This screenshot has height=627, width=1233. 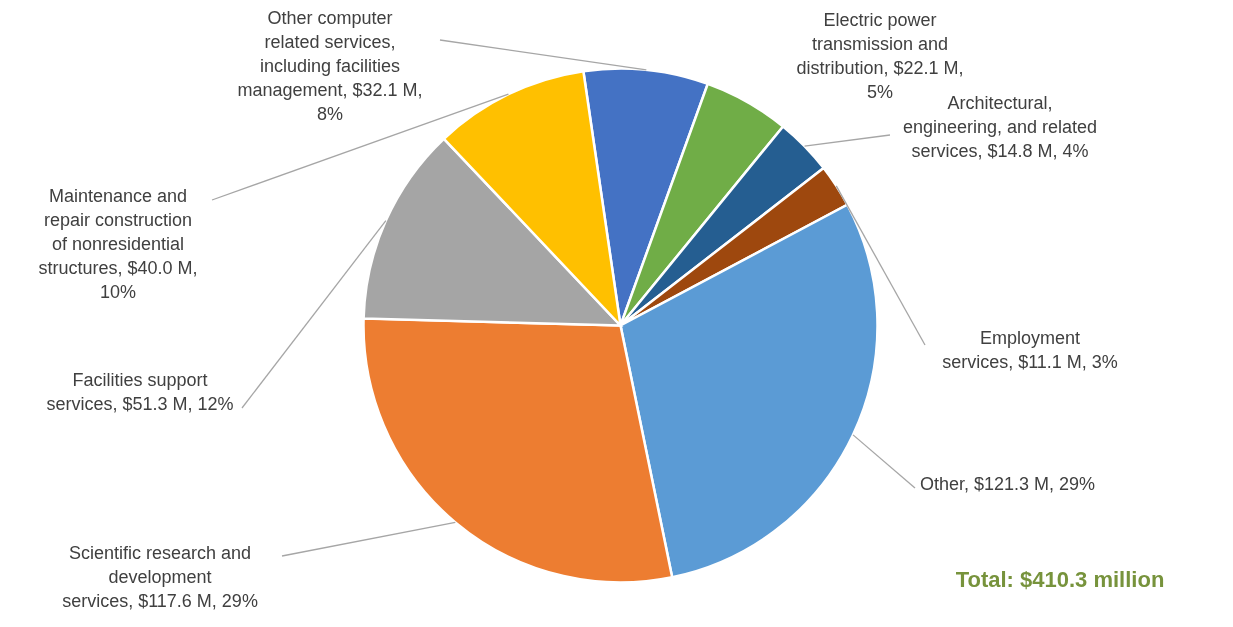 What do you see at coordinates (1008, 484) in the screenshot?
I see `slice-label: Other, $121.3 M, 29%` at bounding box center [1008, 484].